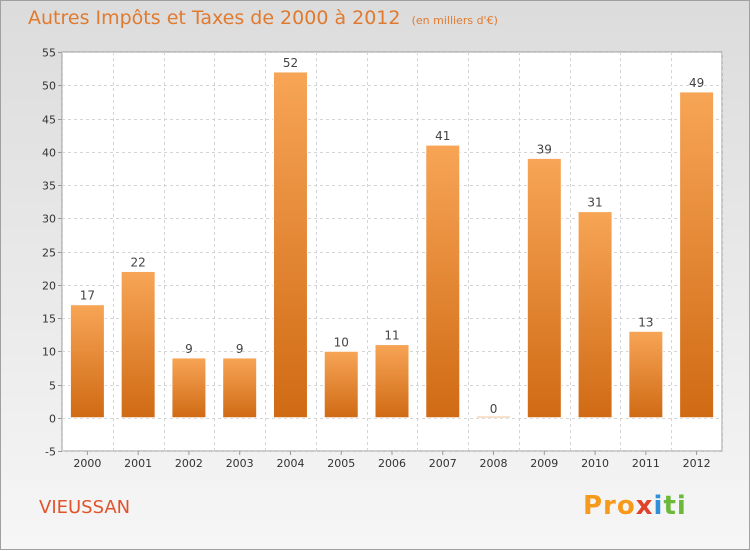  I want to click on y-tick-label: 35, so click(49, 186).